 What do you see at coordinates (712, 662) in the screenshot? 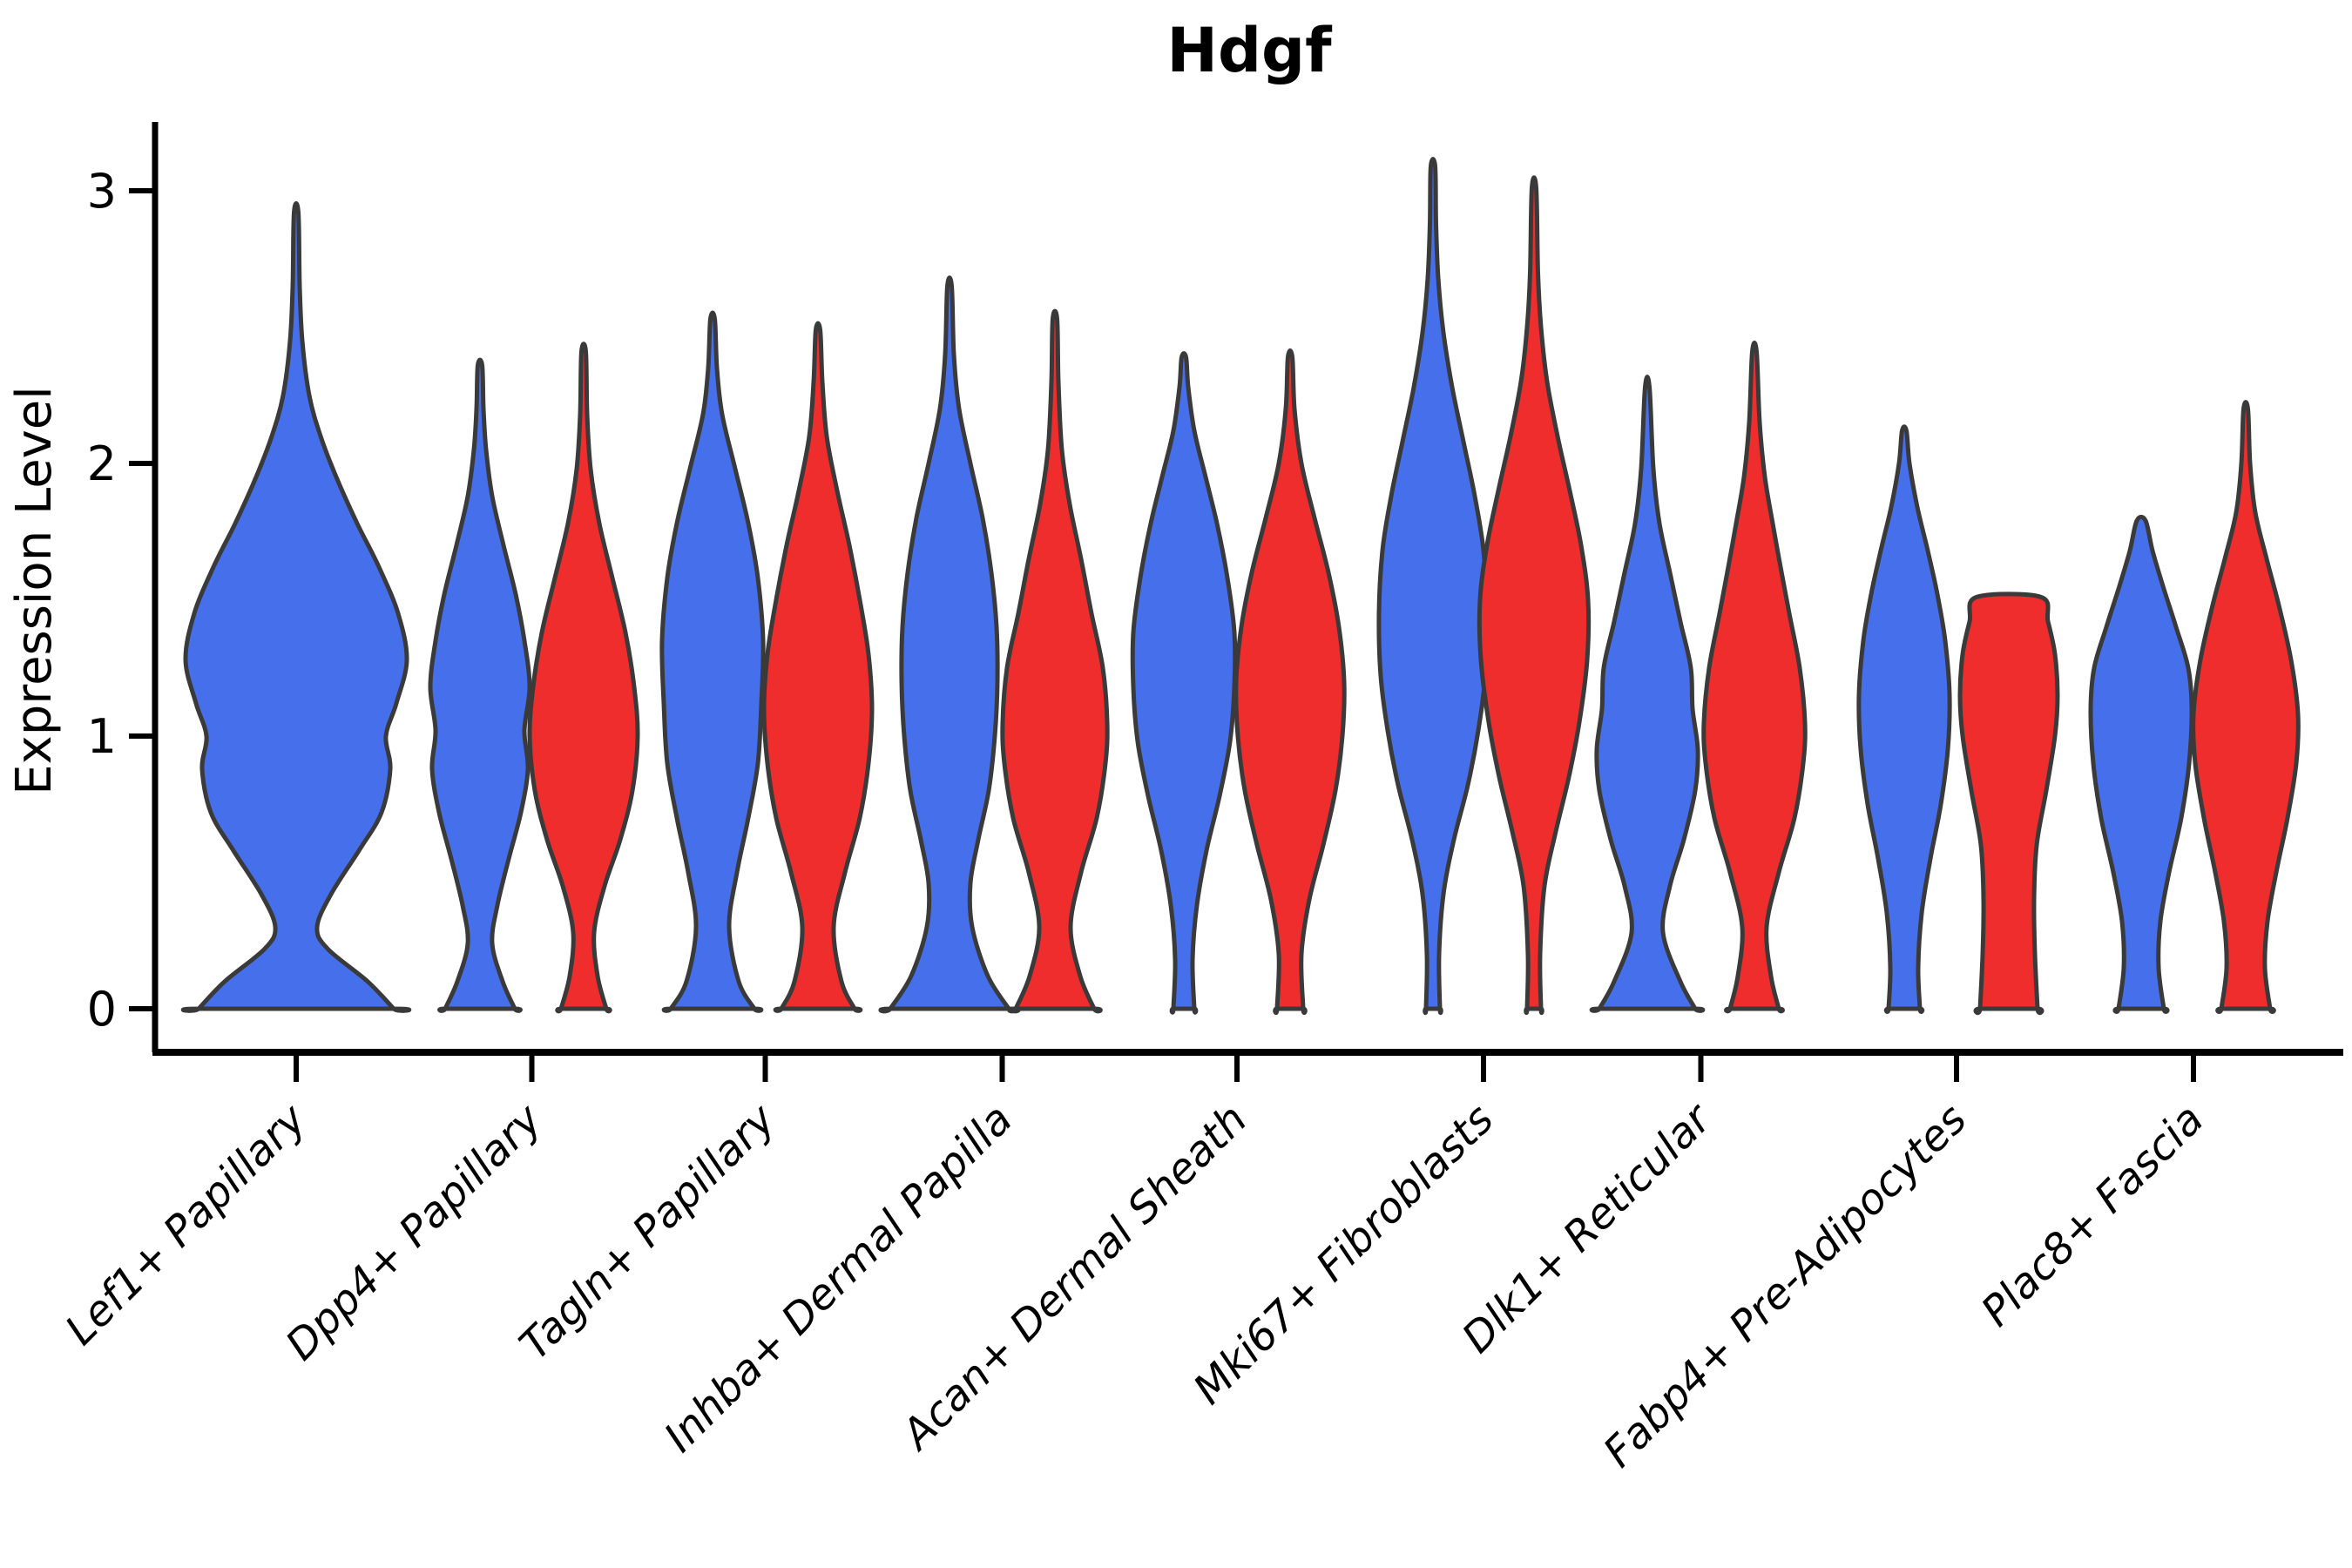
I see `violin-tagln-papillary-blue` at bounding box center [712, 662].